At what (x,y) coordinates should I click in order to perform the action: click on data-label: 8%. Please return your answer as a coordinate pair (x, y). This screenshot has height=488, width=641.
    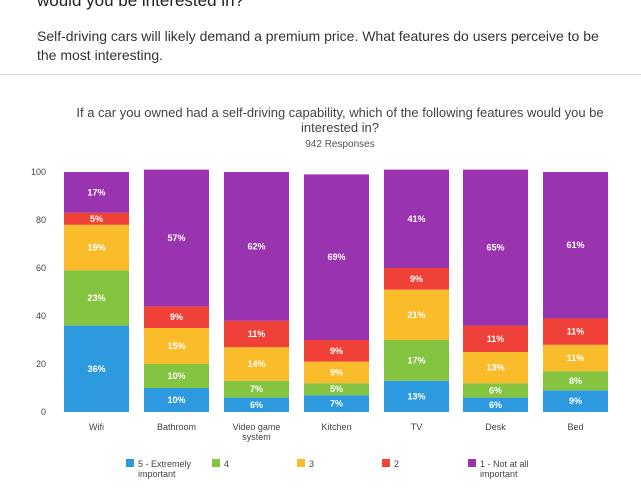
    Looking at the image, I should click on (575, 381).